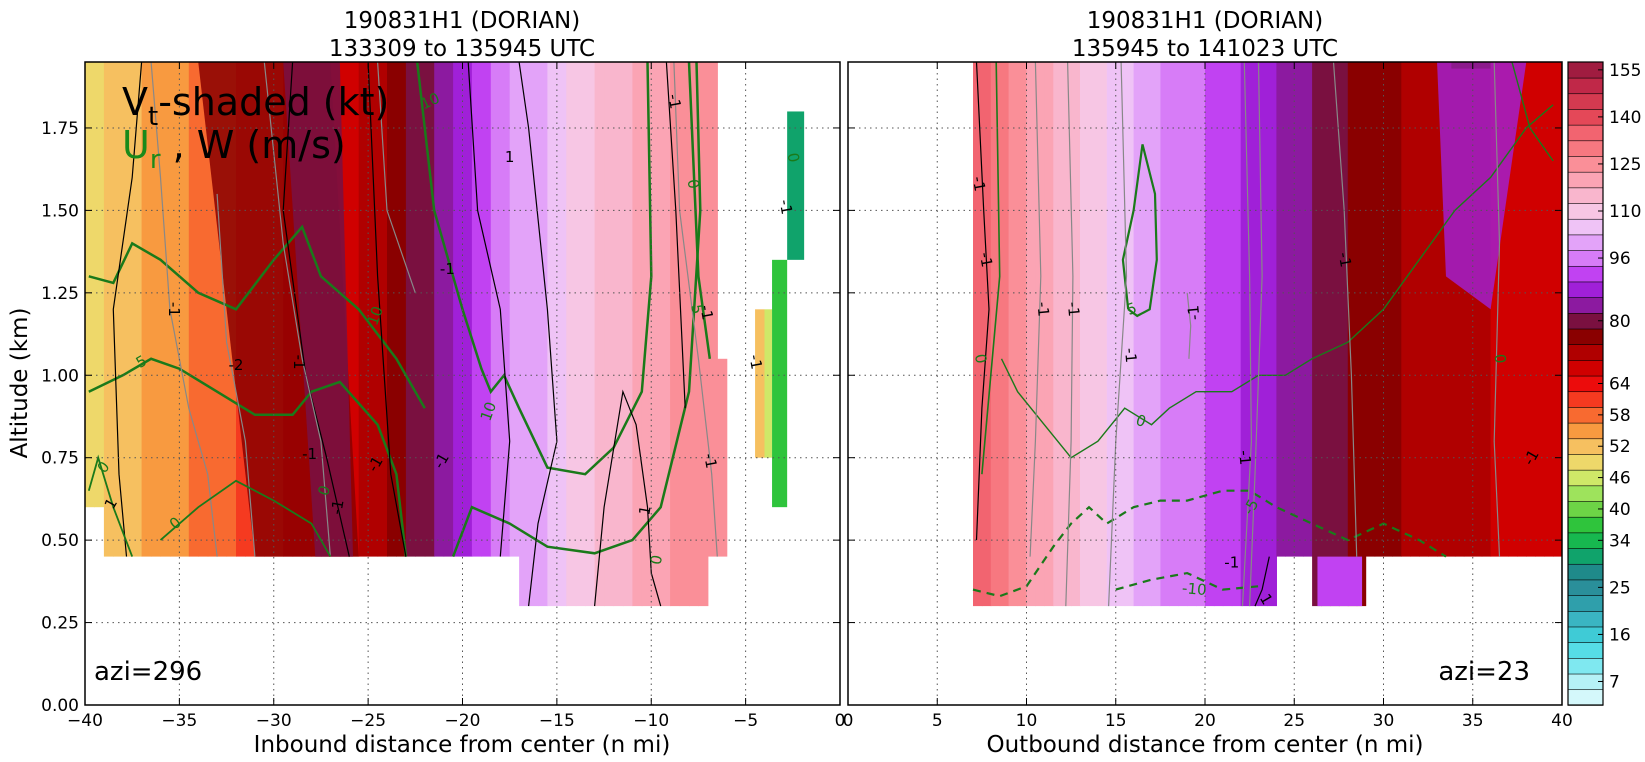  Describe the element at coordinates (60, 459) in the screenshot. I see `y-tick-label: 0.75` at that location.